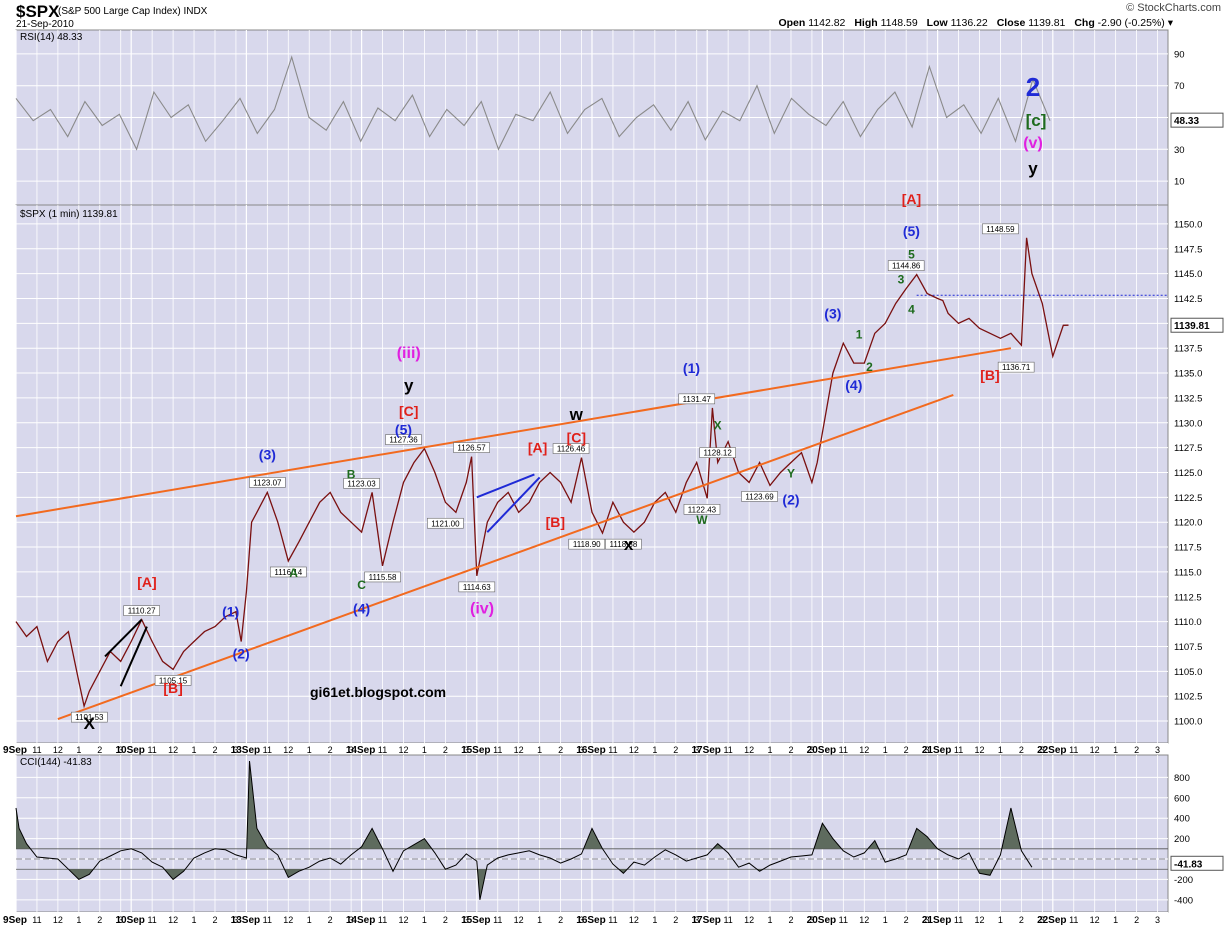  What do you see at coordinates (936, 750) in the screenshot?
I see `x-axis-label: 21Sep` at bounding box center [936, 750].